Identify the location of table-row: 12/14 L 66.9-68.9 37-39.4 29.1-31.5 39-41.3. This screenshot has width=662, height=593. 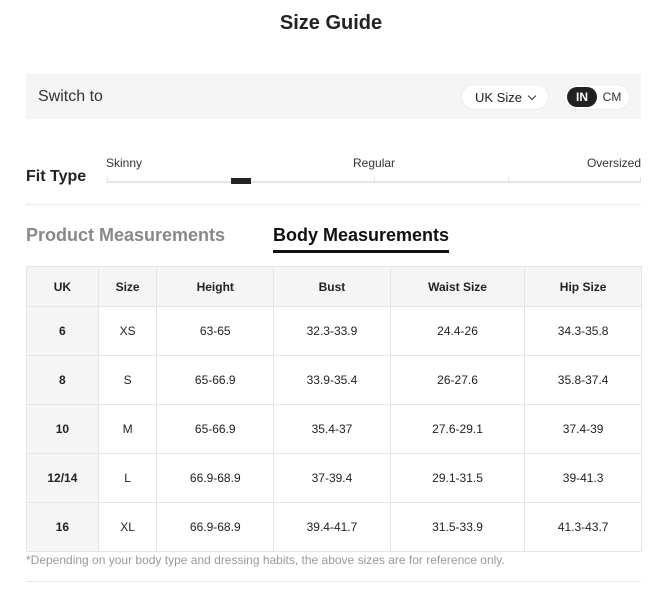
(334, 478).